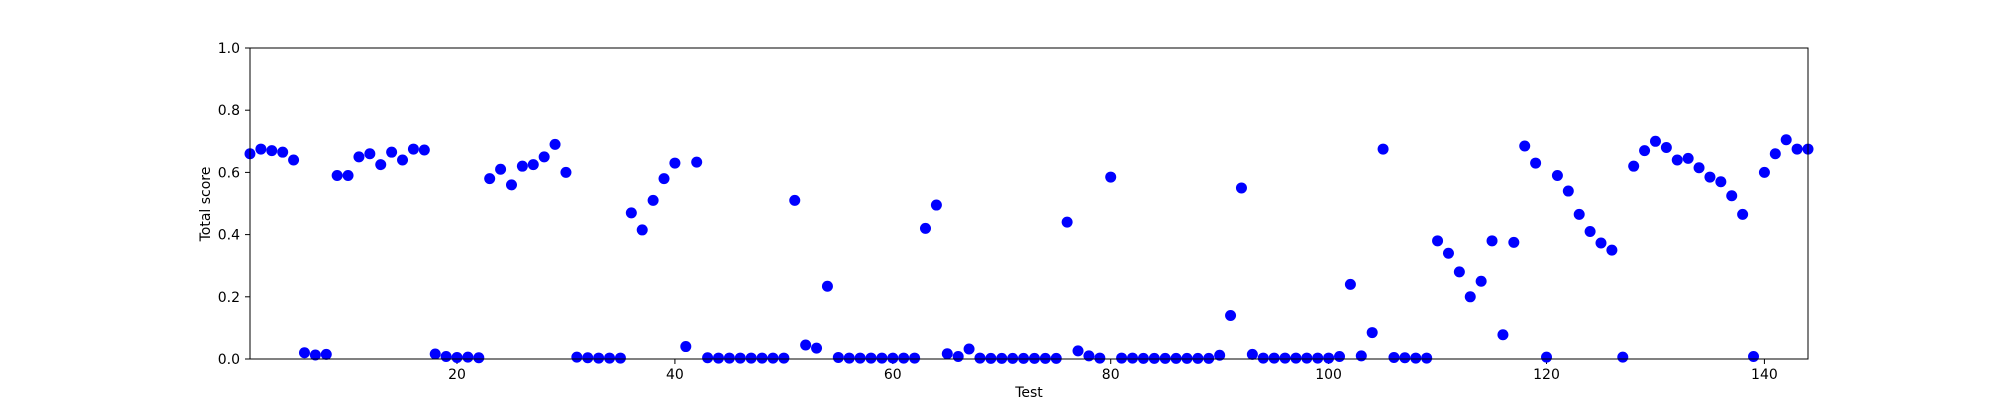  What do you see at coordinates (206, 205) in the screenshot?
I see `y-axis-label: Total score` at bounding box center [206, 205].